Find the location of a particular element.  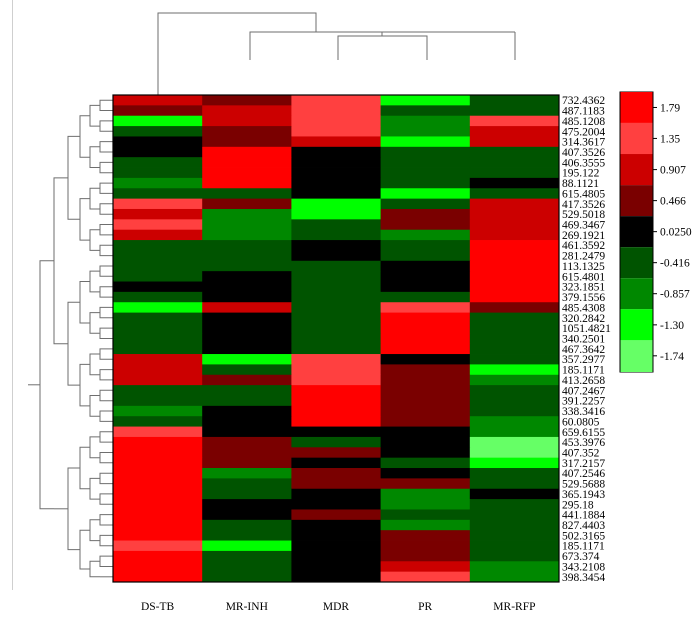

color-key-label: -1.74 is located at coordinates (672, 357).